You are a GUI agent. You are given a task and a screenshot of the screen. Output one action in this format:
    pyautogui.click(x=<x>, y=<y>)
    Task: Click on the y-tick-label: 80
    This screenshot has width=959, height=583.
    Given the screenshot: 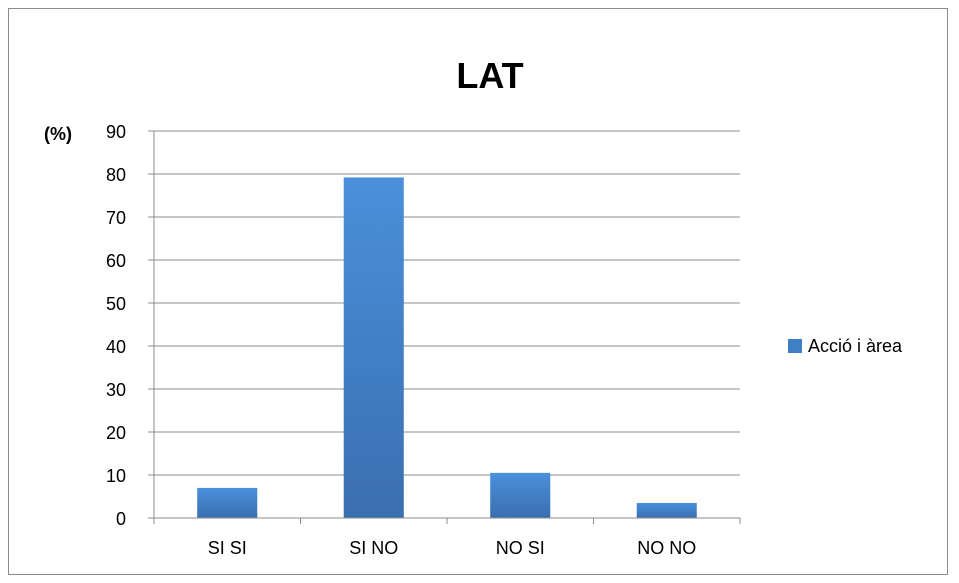 What is the action you would take?
    pyautogui.click(x=116, y=175)
    